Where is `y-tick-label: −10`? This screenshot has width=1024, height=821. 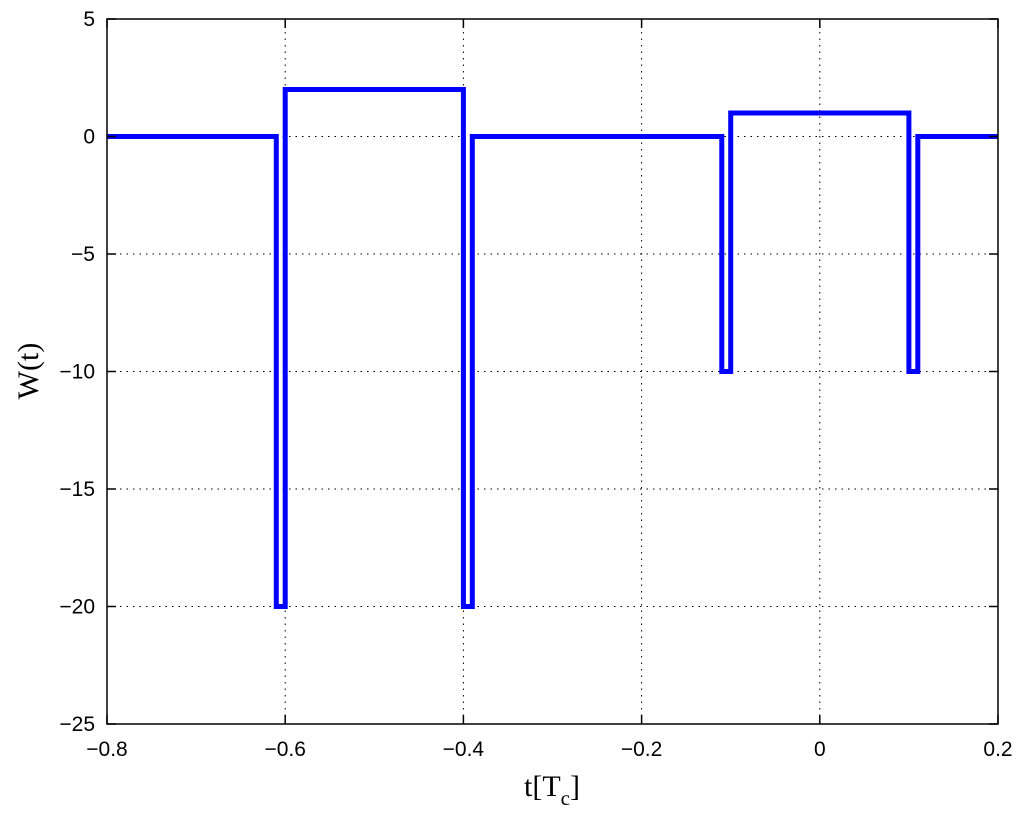 y-tick-label: −10 is located at coordinates (77, 372).